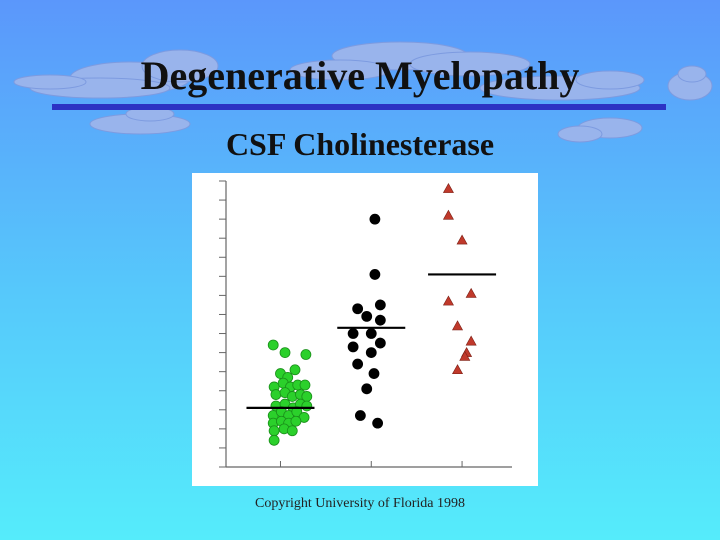 This screenshot has width=720, height=540. I want to click on title-divider, so click(359, 107).